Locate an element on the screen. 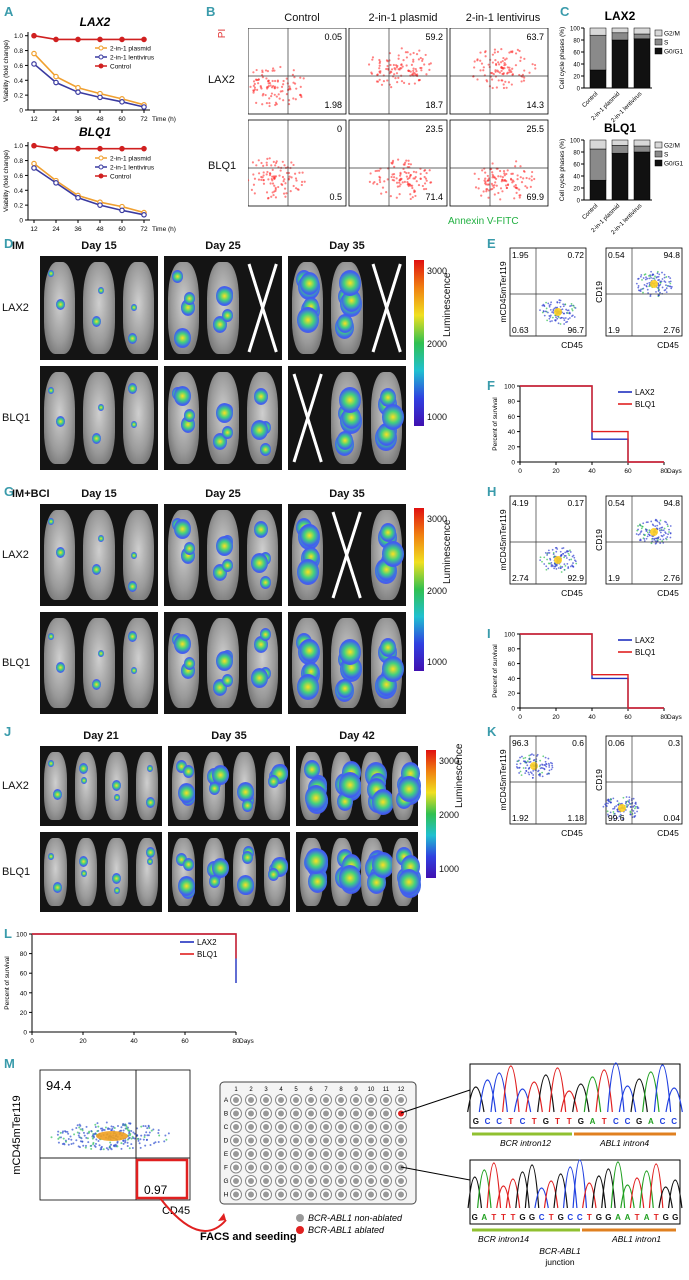 Image resolution: width=689 pixels, height=1280 pixels. plate-col-label: 5 is located at coordinates (296, 1090).